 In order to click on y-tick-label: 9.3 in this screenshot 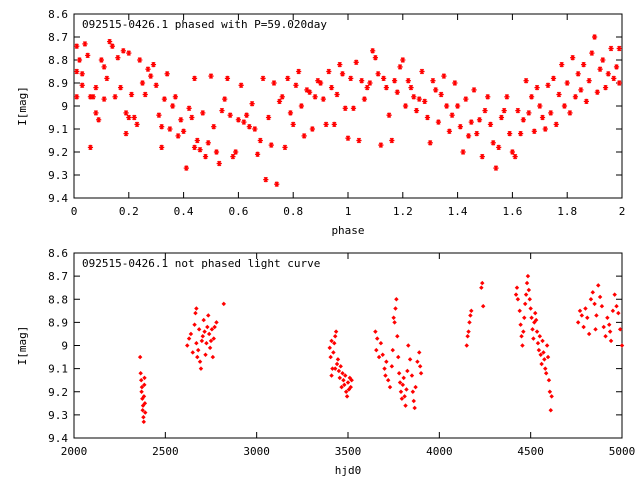, I will do `click(58, 415)`.